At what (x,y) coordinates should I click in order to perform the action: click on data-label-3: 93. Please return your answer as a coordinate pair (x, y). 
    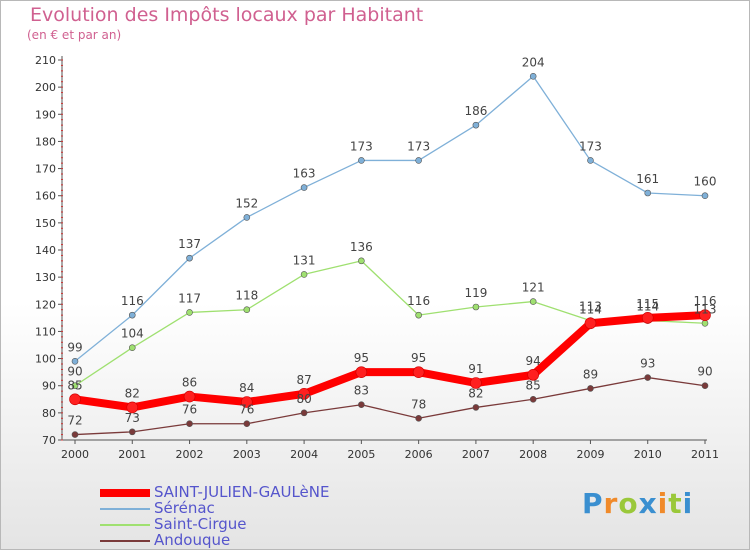
    Looking at the image, I should click on (647, 364).